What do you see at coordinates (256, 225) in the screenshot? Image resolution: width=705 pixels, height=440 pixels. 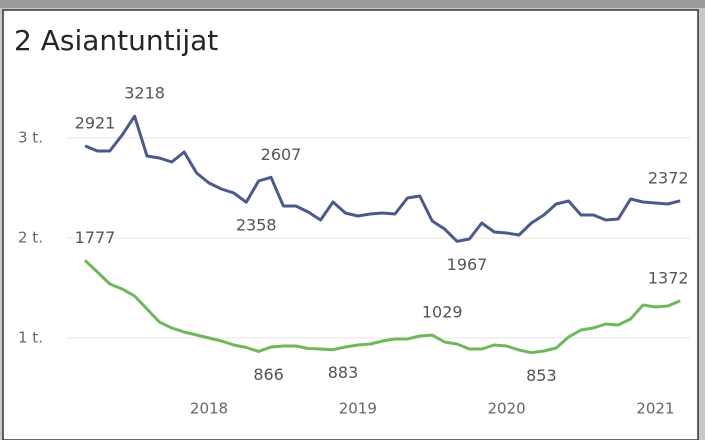 I see `data-label: 2358` at bounding box center [256, 225].